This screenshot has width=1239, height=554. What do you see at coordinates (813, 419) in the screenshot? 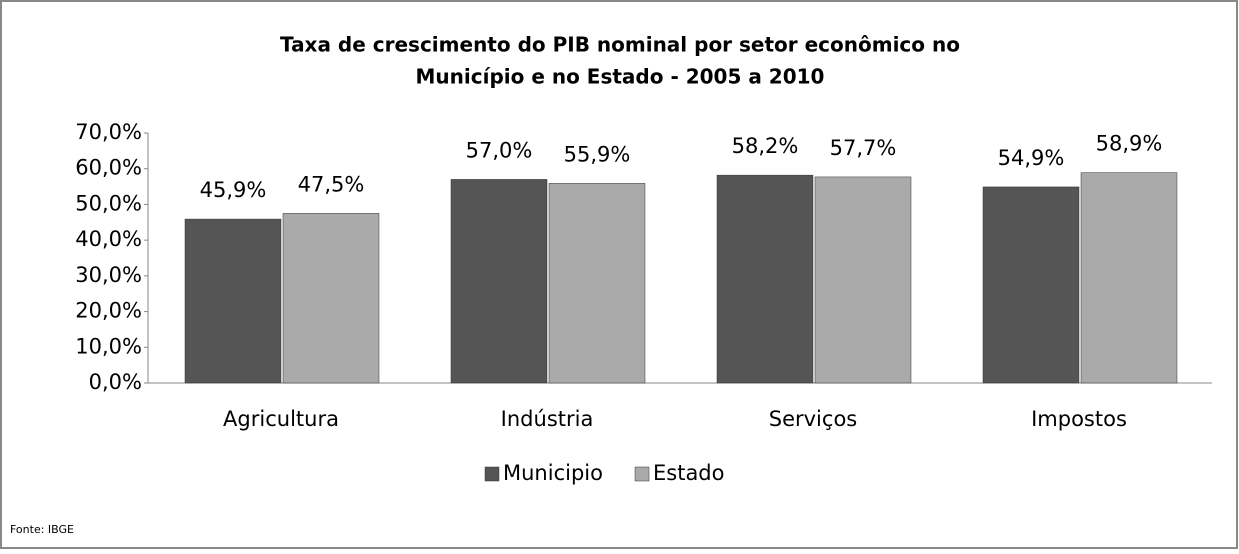
I see `x-tick-label: Serviços` at bounding box center [813, 419].